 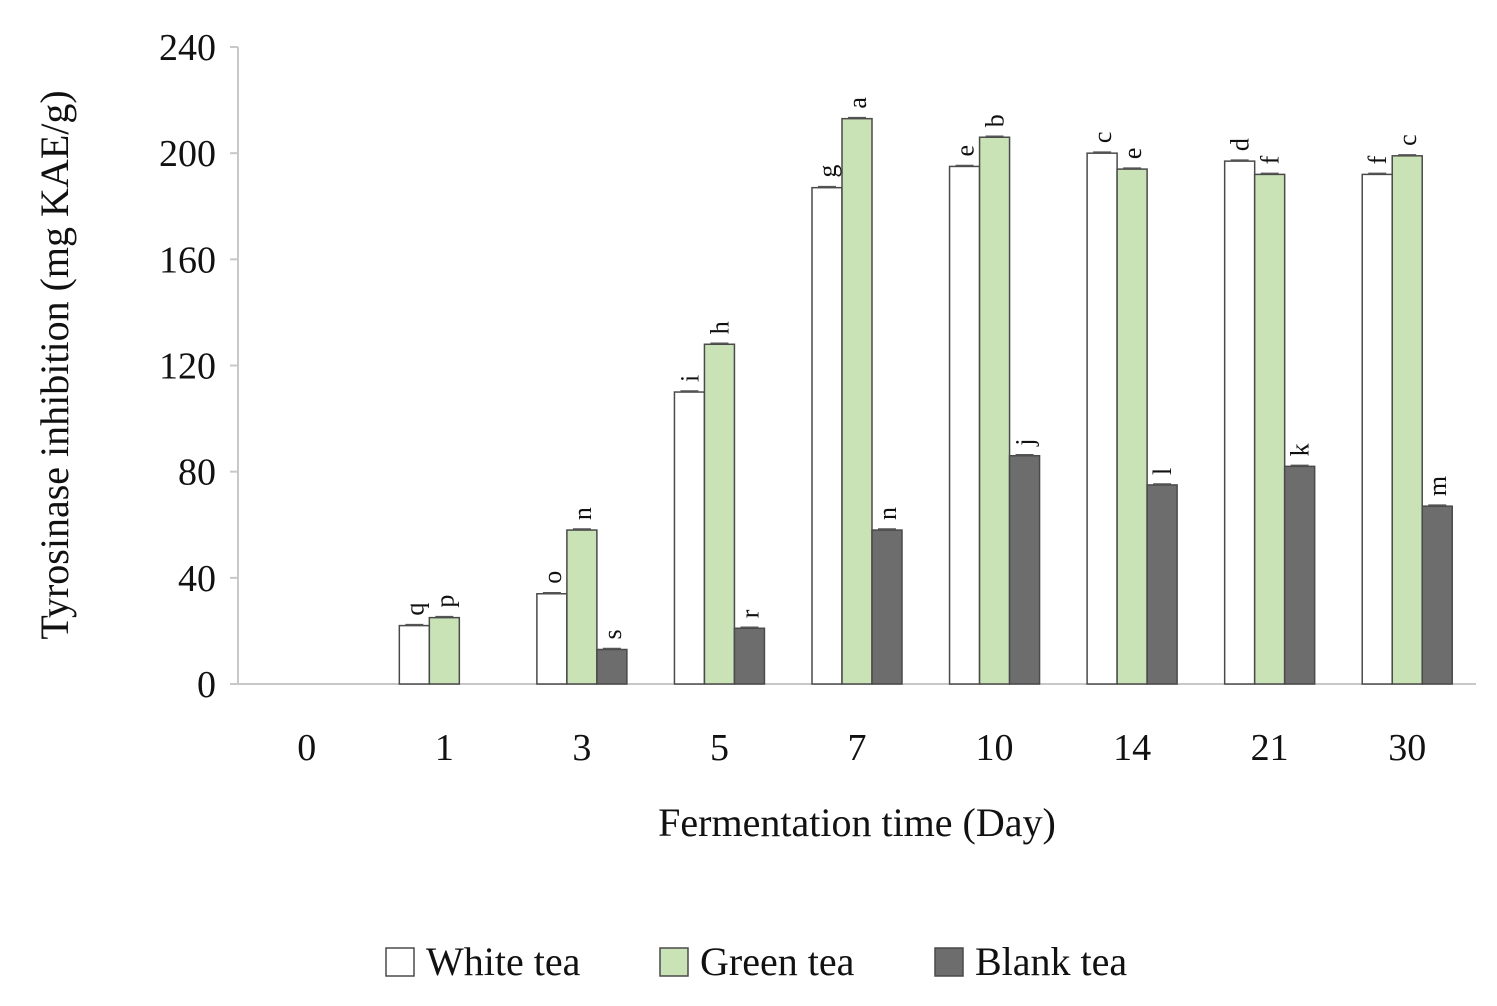 What do you see at coordinates (1025, 443) in the screenshot?
I see `significance-letter: j` at bounding box center [1025, 443].